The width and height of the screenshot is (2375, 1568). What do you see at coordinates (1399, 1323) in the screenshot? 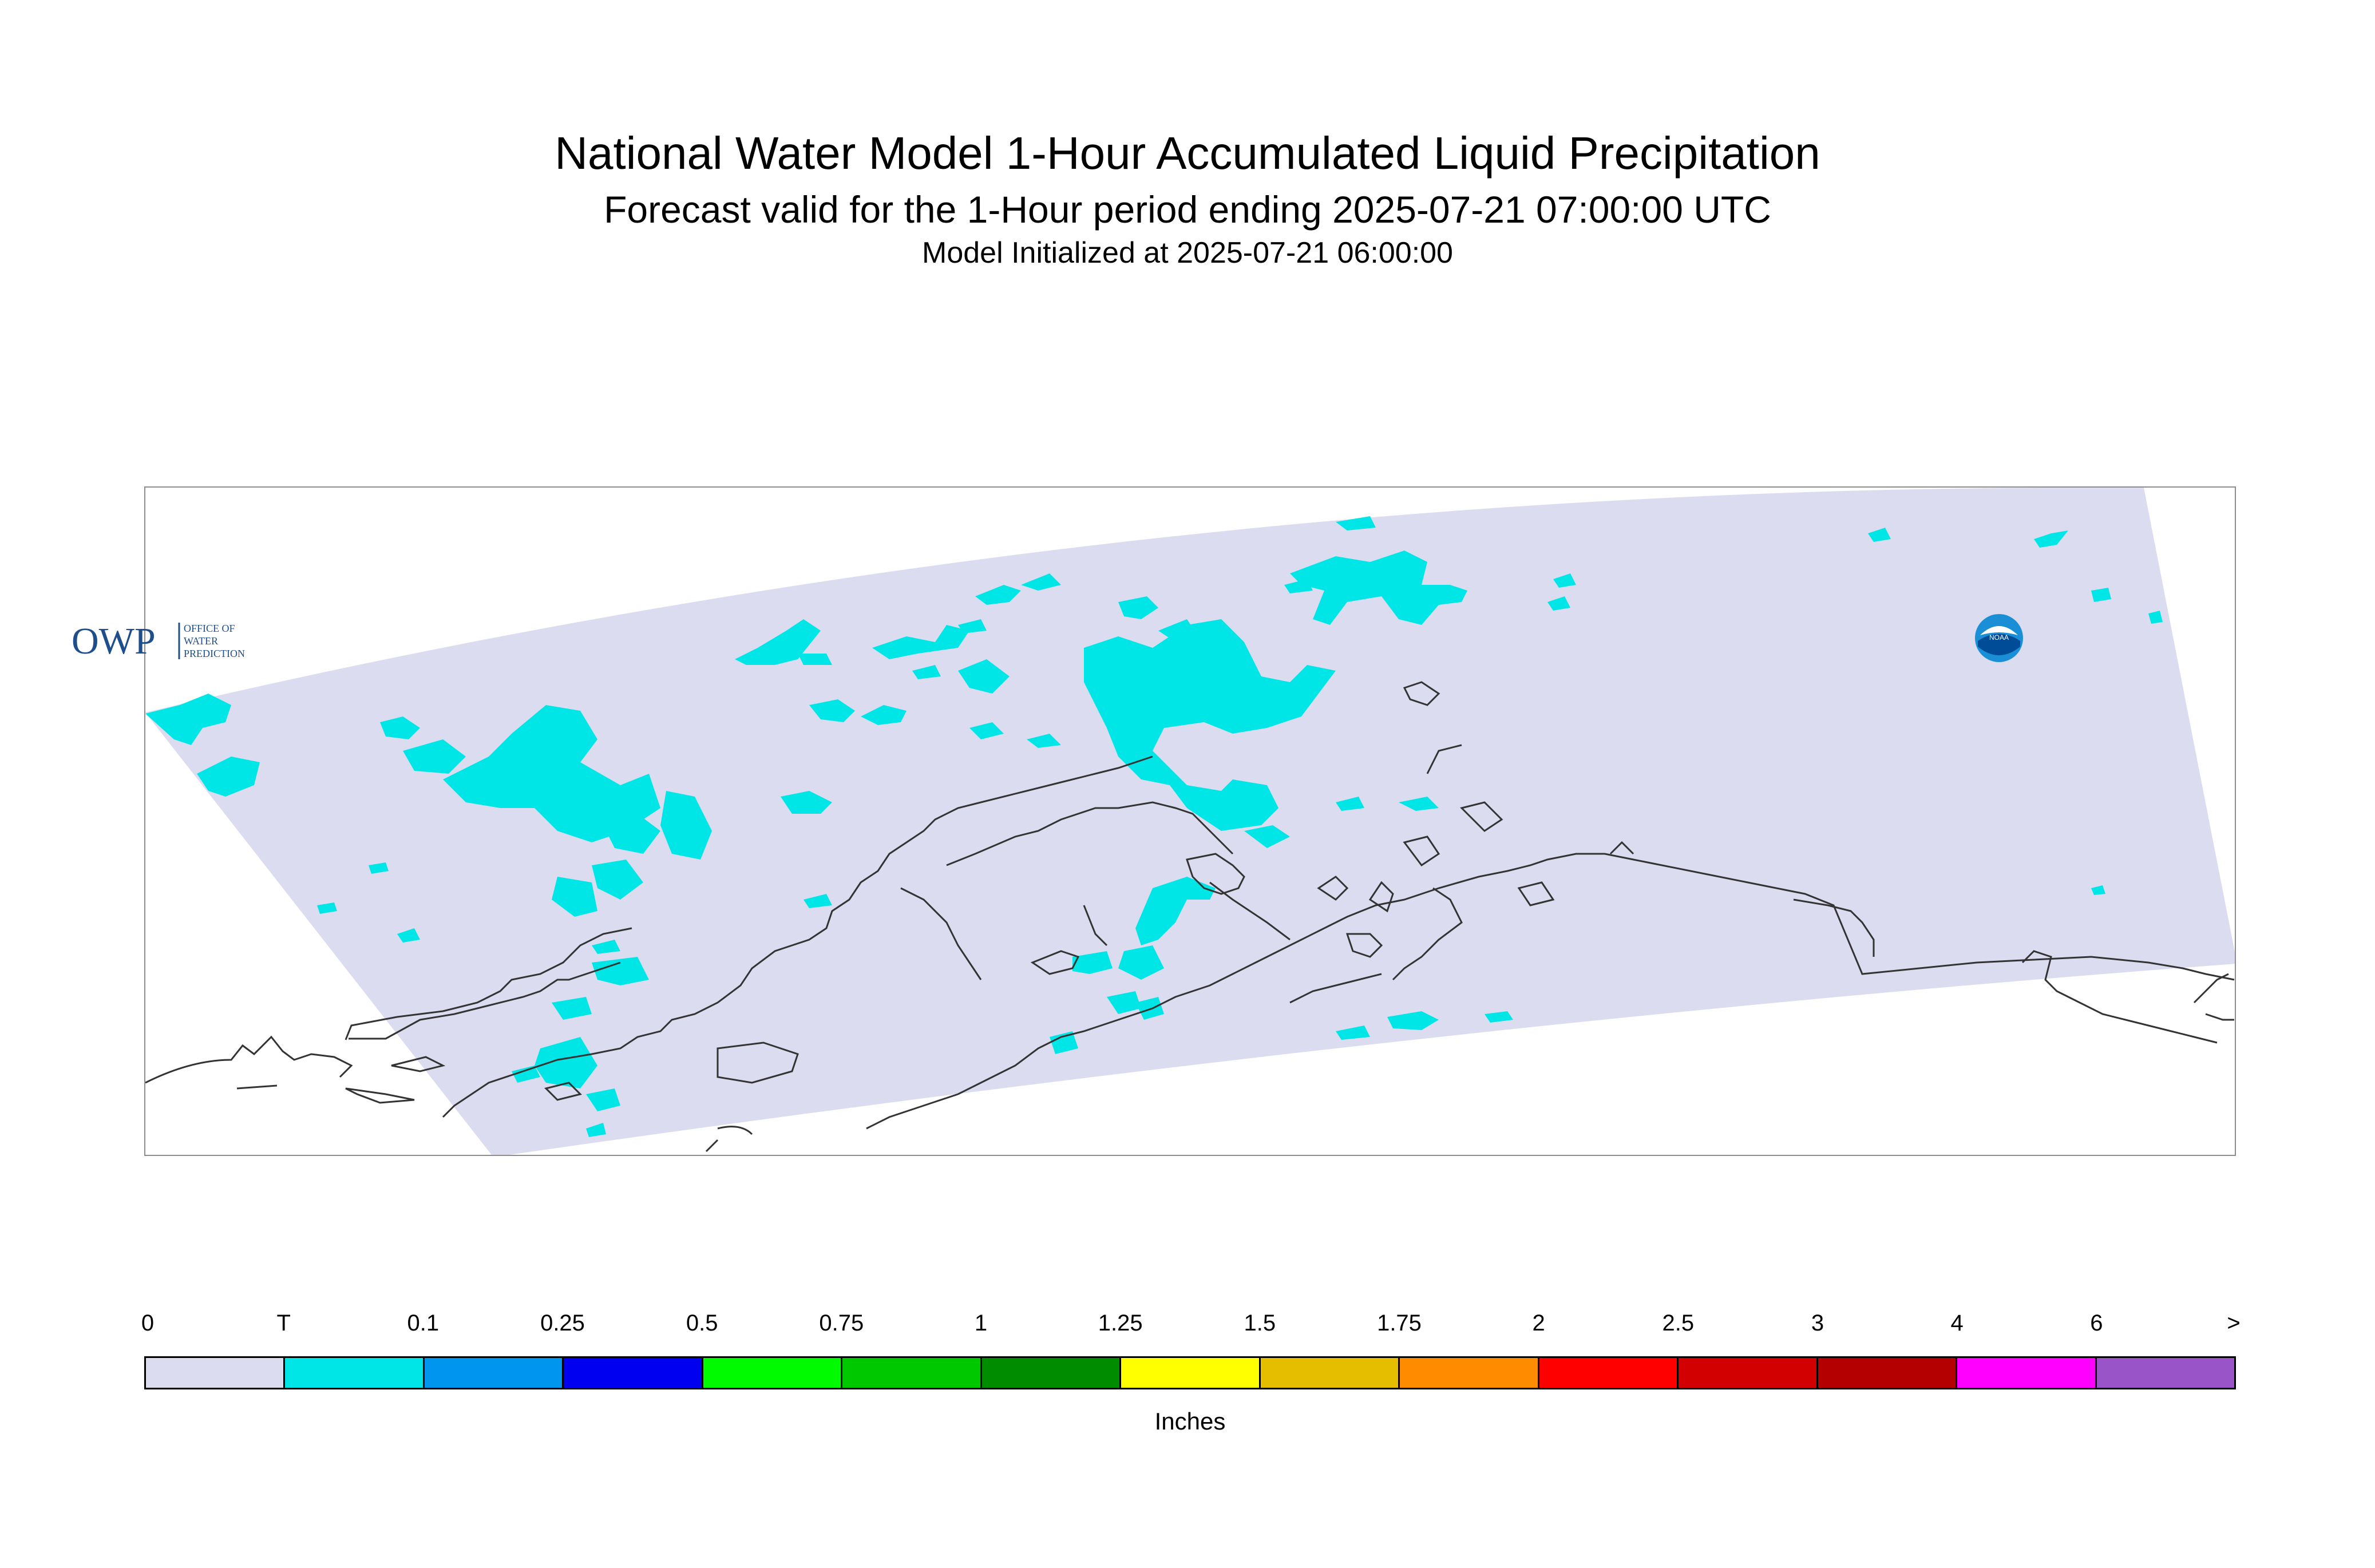
I see `legend-tick-label: 1.75` at bounding box center [1399, 1323].